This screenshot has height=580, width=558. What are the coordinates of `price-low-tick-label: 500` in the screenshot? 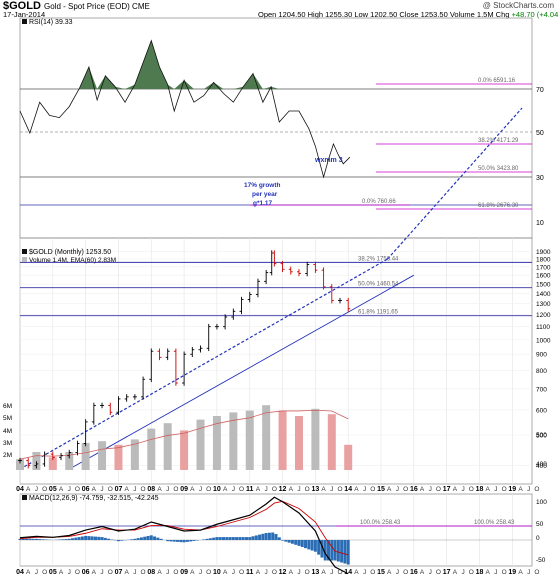 It's located at (541, 435).